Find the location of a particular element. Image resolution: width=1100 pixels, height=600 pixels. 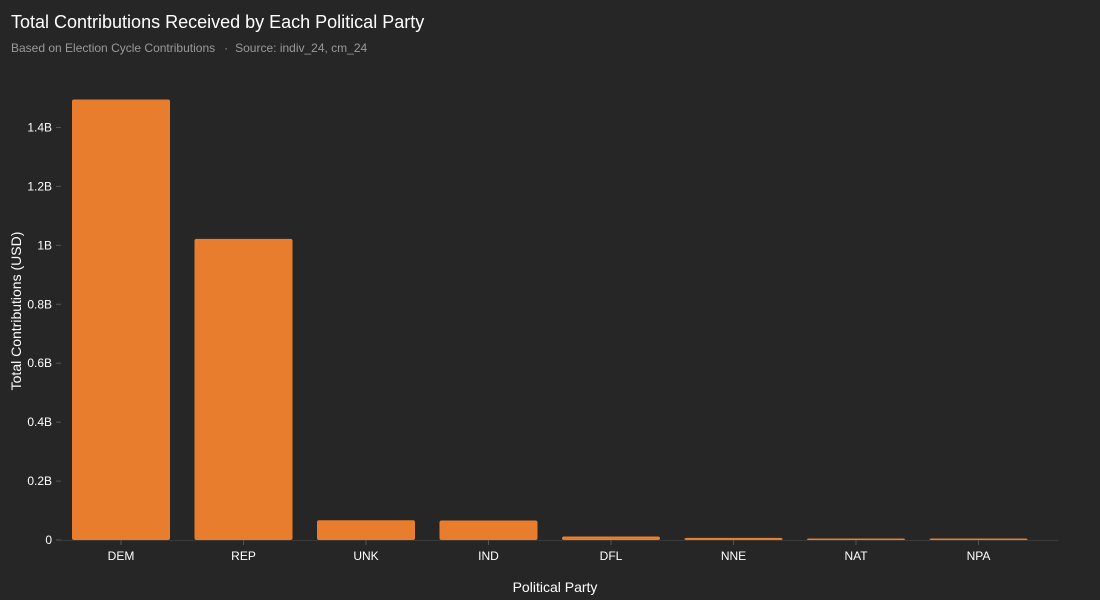

y-tick-label: 0.8B is located at coordinates (39, 304).